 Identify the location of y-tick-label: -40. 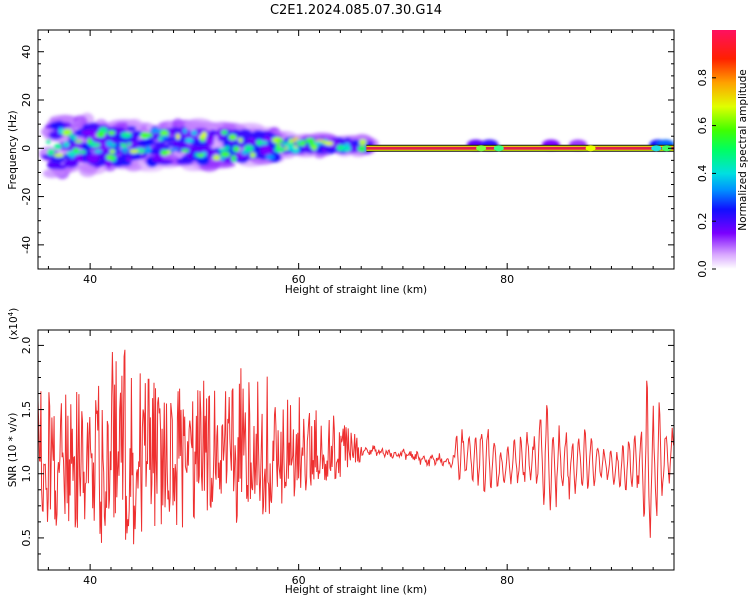
(26, 245).